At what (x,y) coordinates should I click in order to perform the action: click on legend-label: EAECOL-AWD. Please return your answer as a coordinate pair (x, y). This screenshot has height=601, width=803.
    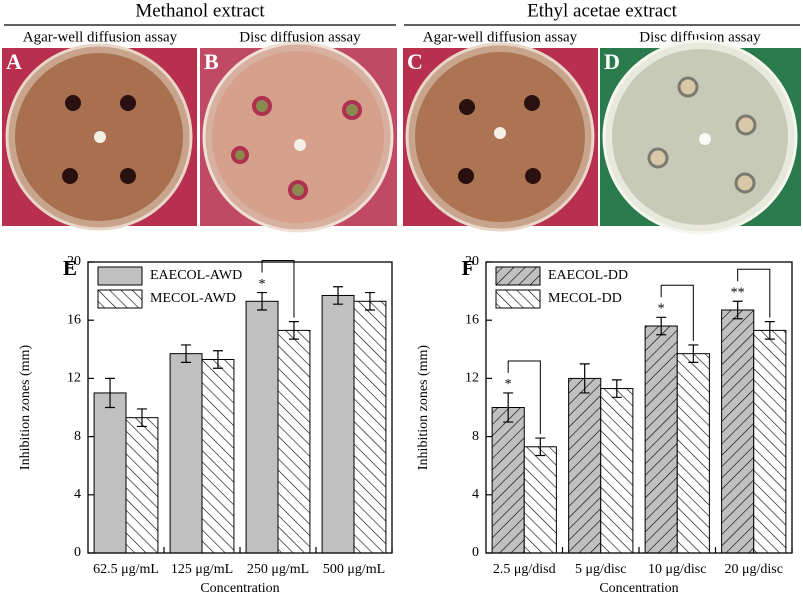
    Looking at the image, I should click on (196, 275).